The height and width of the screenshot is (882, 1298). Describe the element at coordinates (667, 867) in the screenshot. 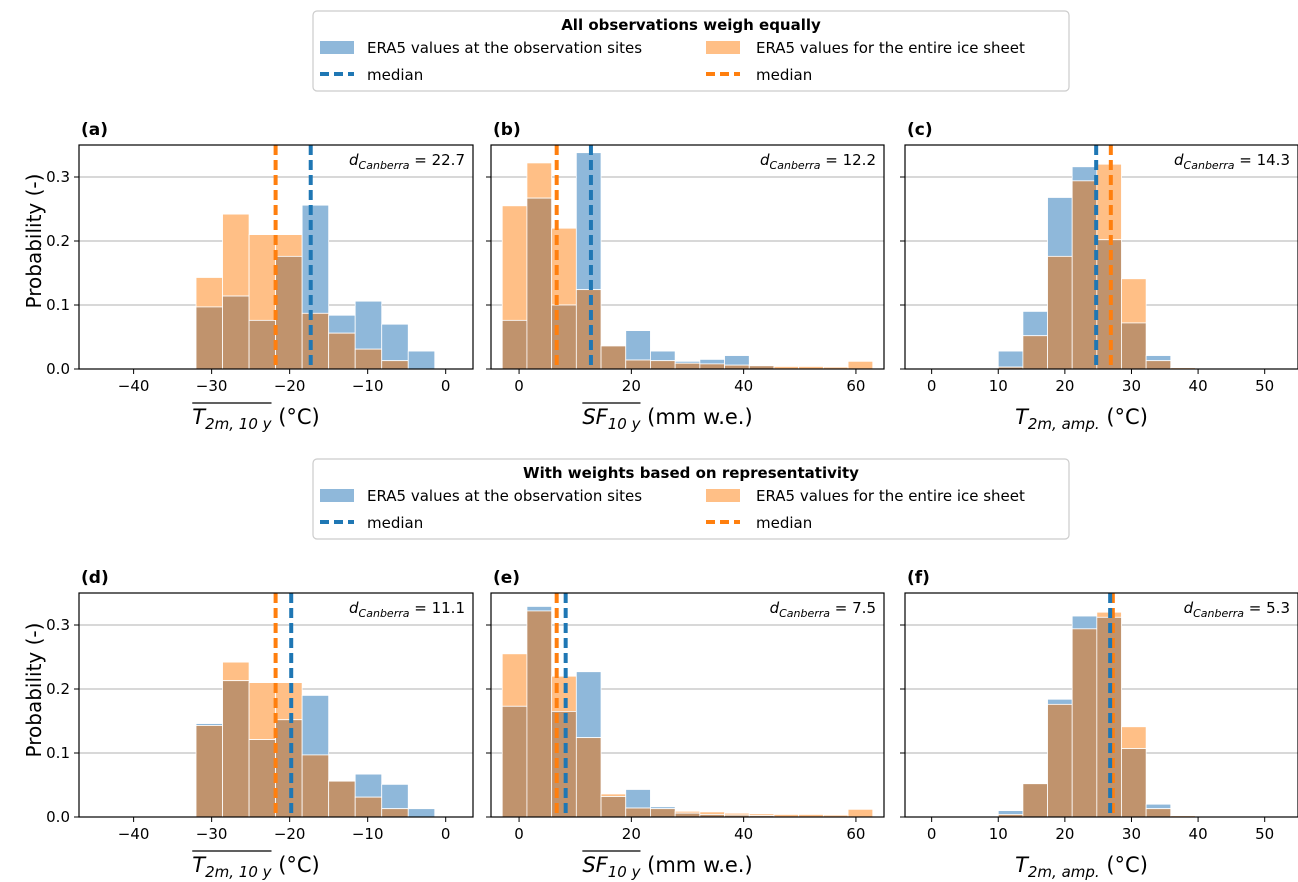

I see `x-axis-label: SF10 y (mm w.e.)` at that location.